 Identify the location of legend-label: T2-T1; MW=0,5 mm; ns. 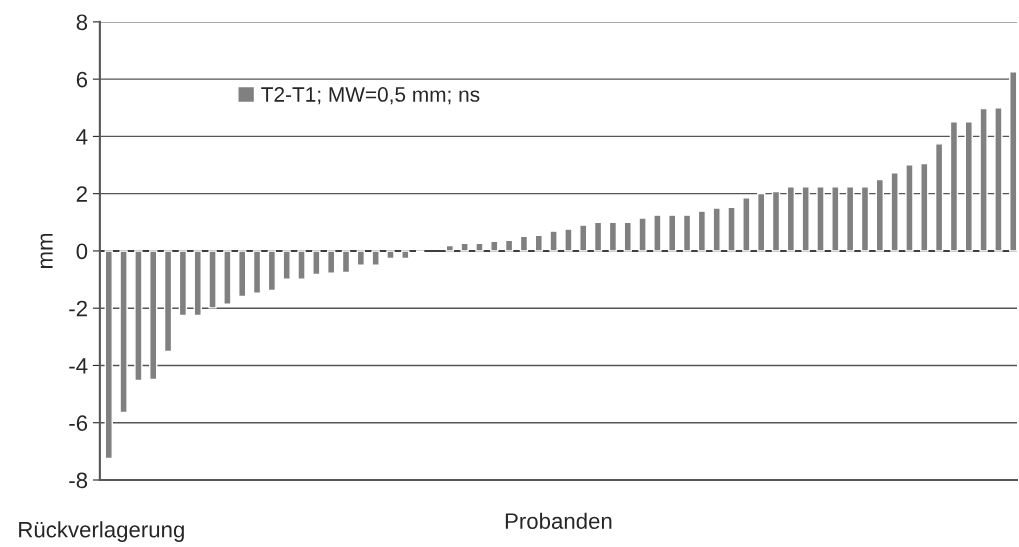
(370, 96).